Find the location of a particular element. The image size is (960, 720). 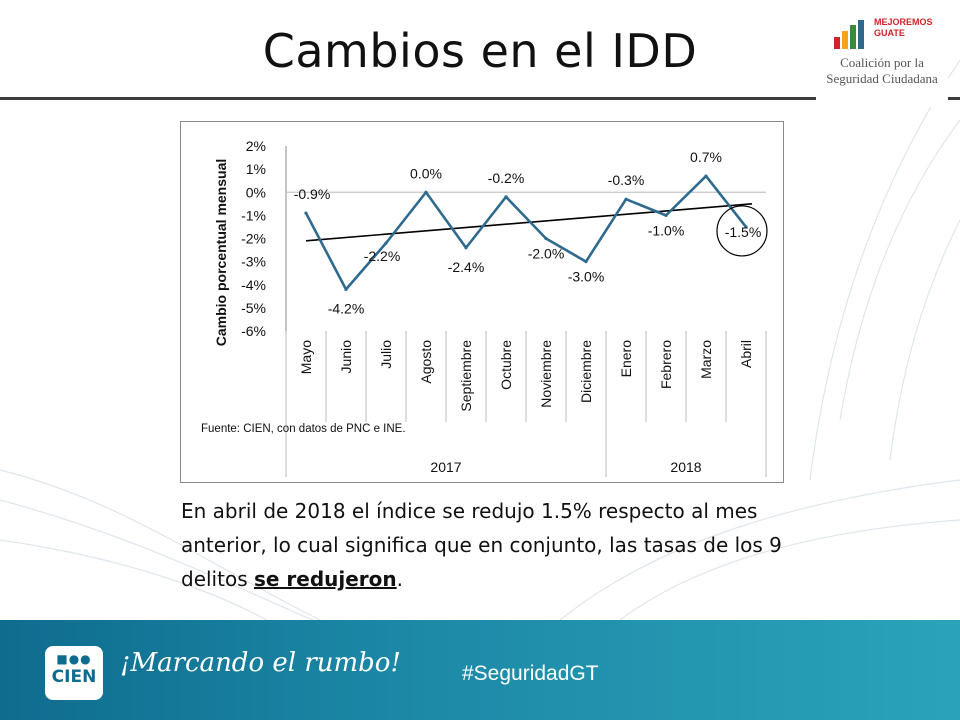

y-tick-label: -6% is located at coordinates (253, 331).